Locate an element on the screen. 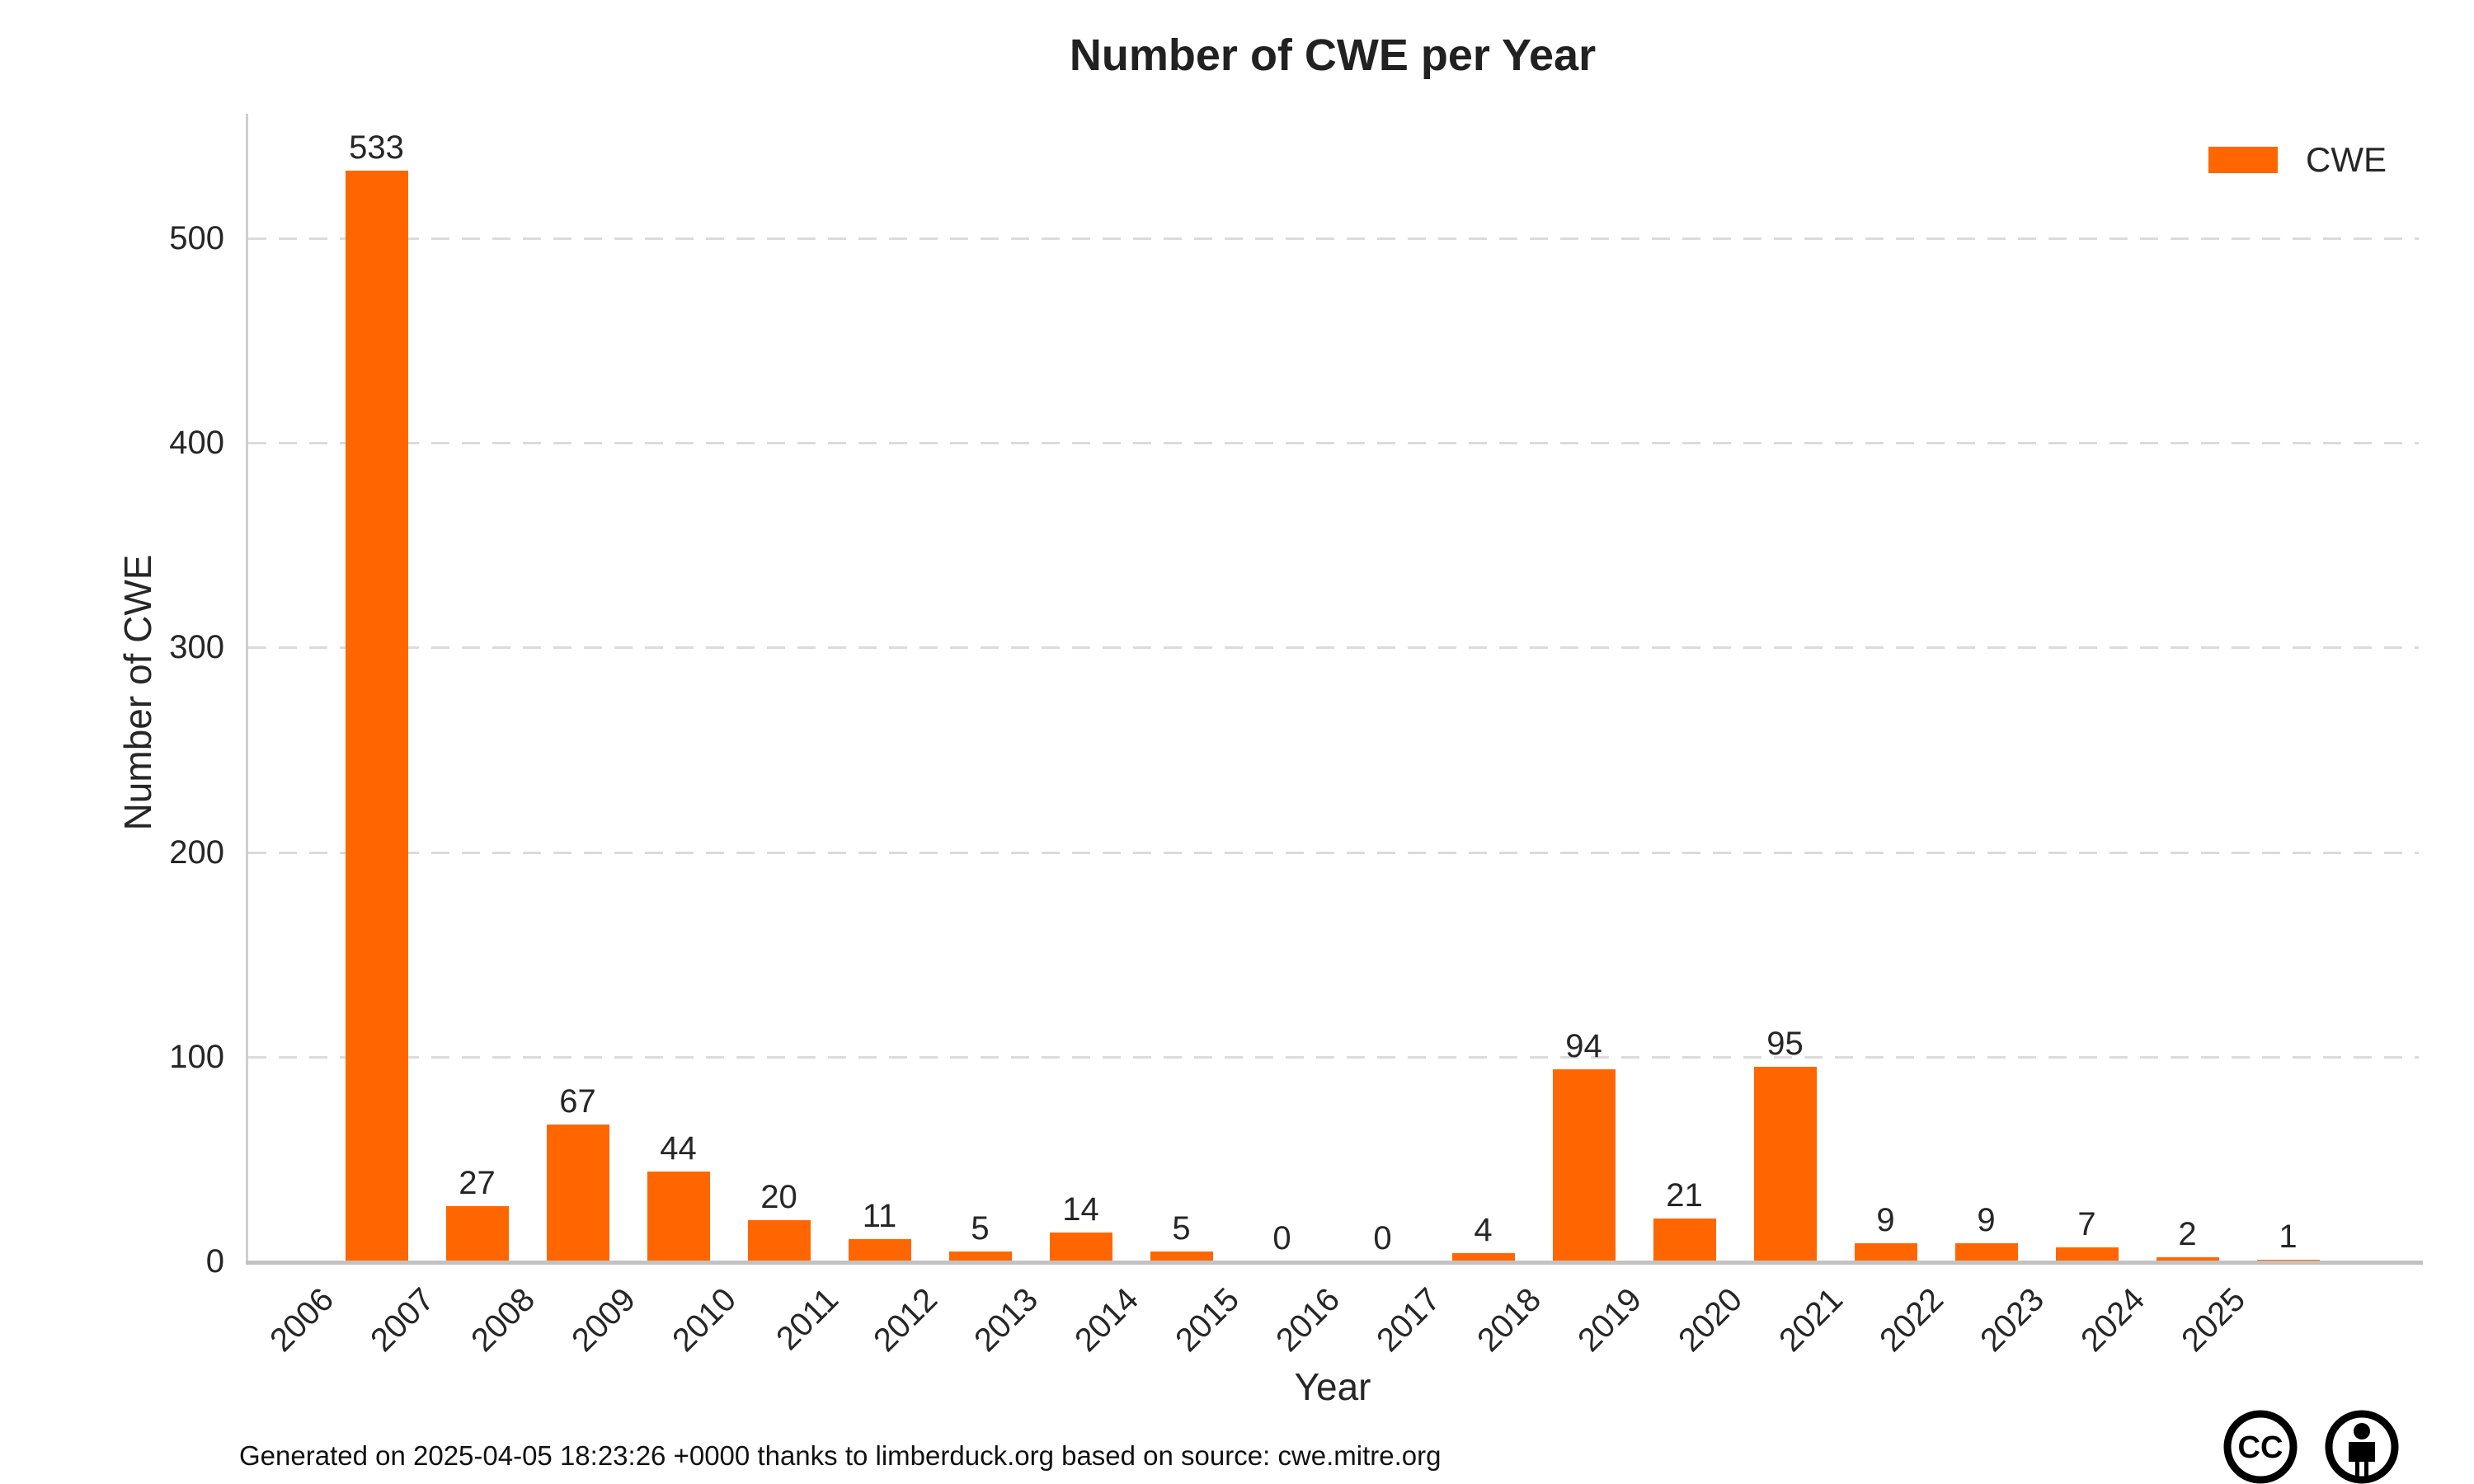  y-axis-tick-label: 500 is located at coordinates (196, 237).